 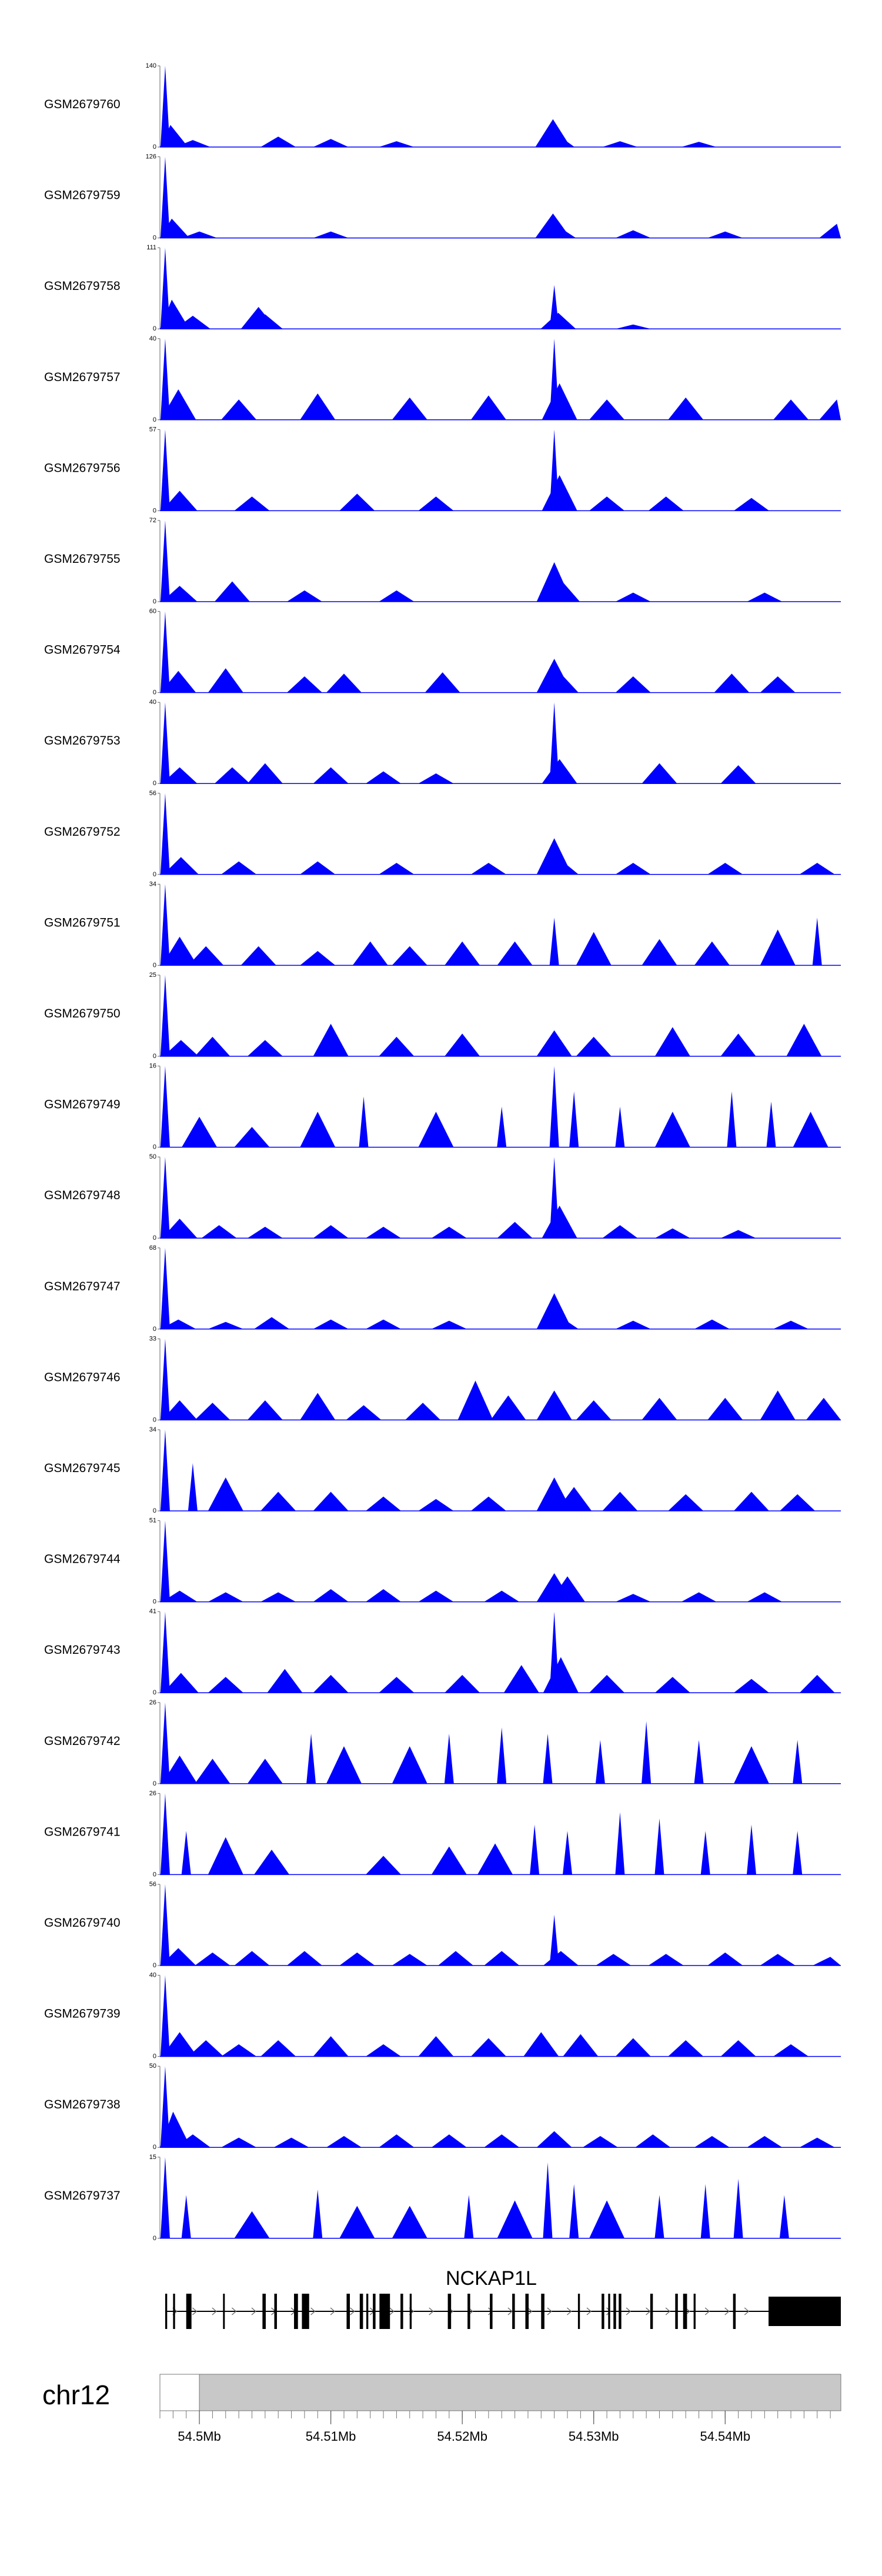 I want to click on y-max-tick-label: 41, so click(x=152, y=1611).